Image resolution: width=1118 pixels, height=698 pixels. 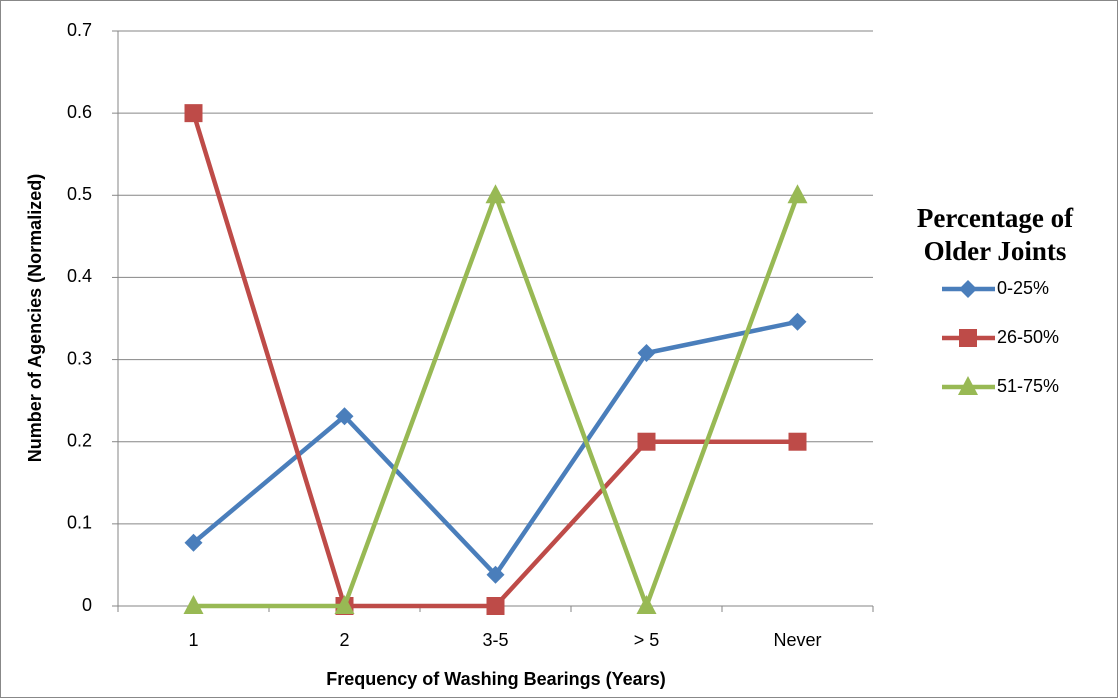 What do you see at coordinates (87, 605) in the screenshot?
I see `y-tick-label: 0` at bounding box center [87, 605].